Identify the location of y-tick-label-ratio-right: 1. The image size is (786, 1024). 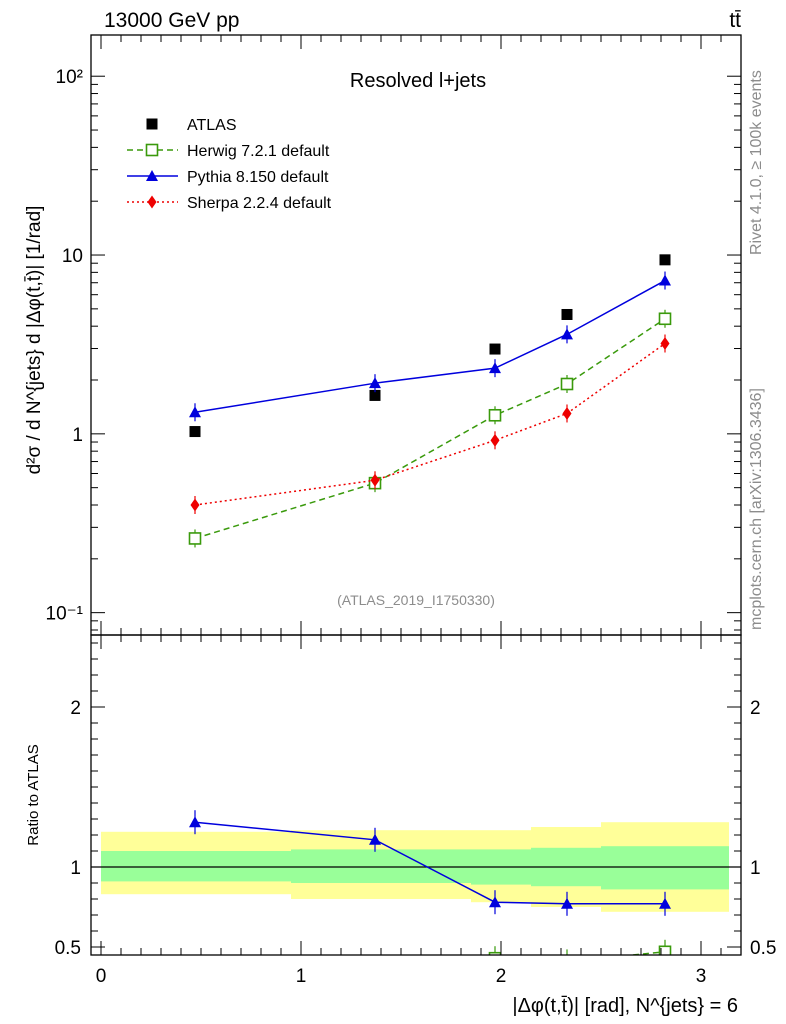
(755, 868).